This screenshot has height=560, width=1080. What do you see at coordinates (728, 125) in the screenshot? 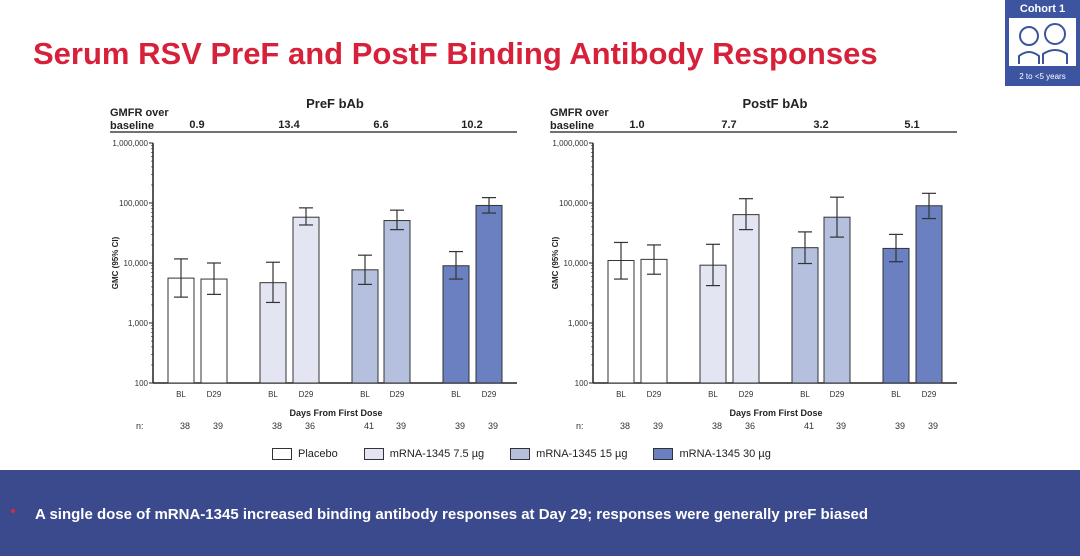
I see `gmfr-value: 7.7` at bounding box center [728, 125].